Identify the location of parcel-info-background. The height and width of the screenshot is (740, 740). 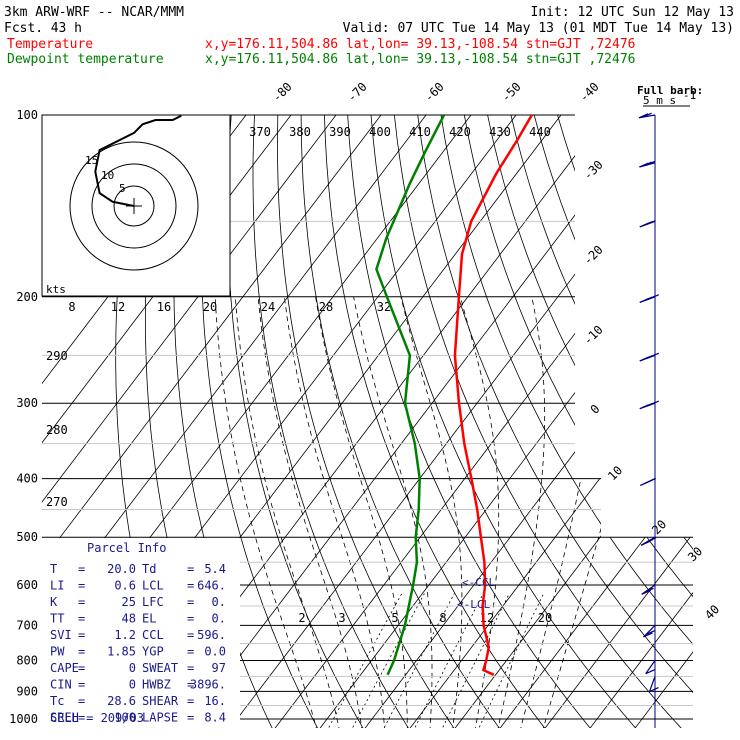
(141, 633).